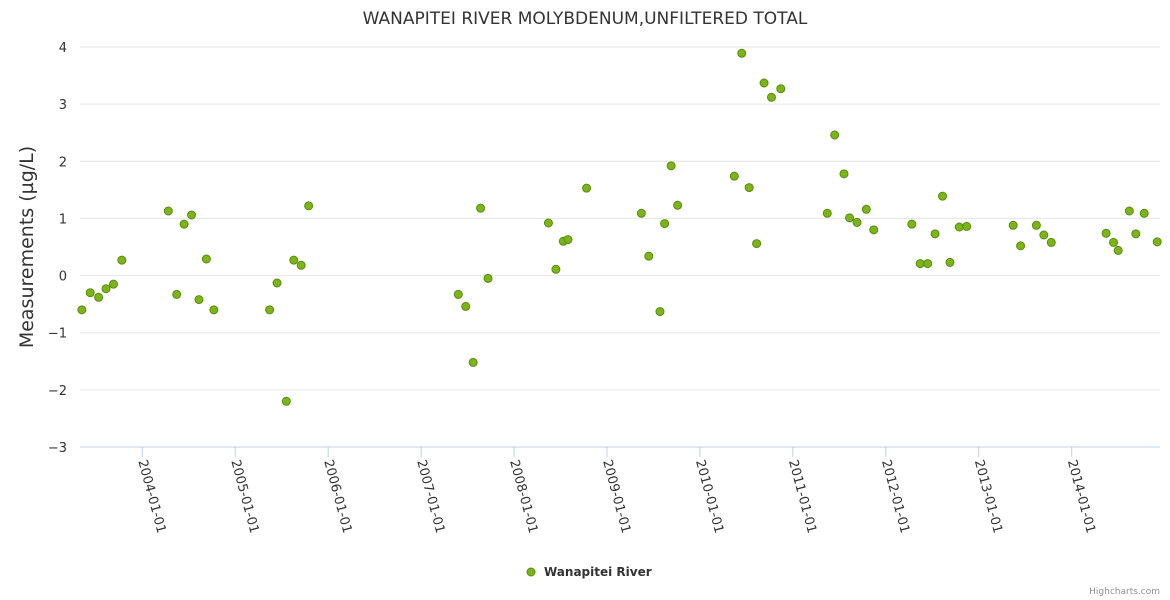  Describe the element at coordinates (531, 572) in the screenshot. I see `legend-marker-icon` at that location.